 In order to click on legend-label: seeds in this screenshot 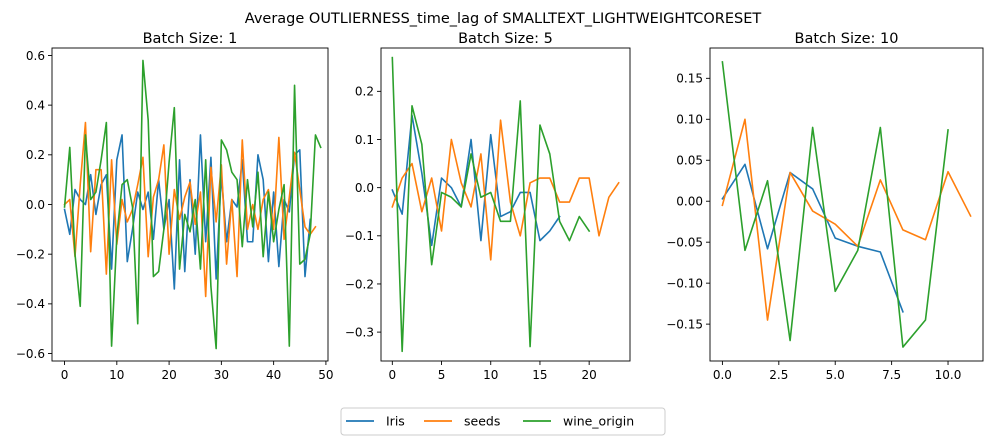, I will do `click(482, 421)`.